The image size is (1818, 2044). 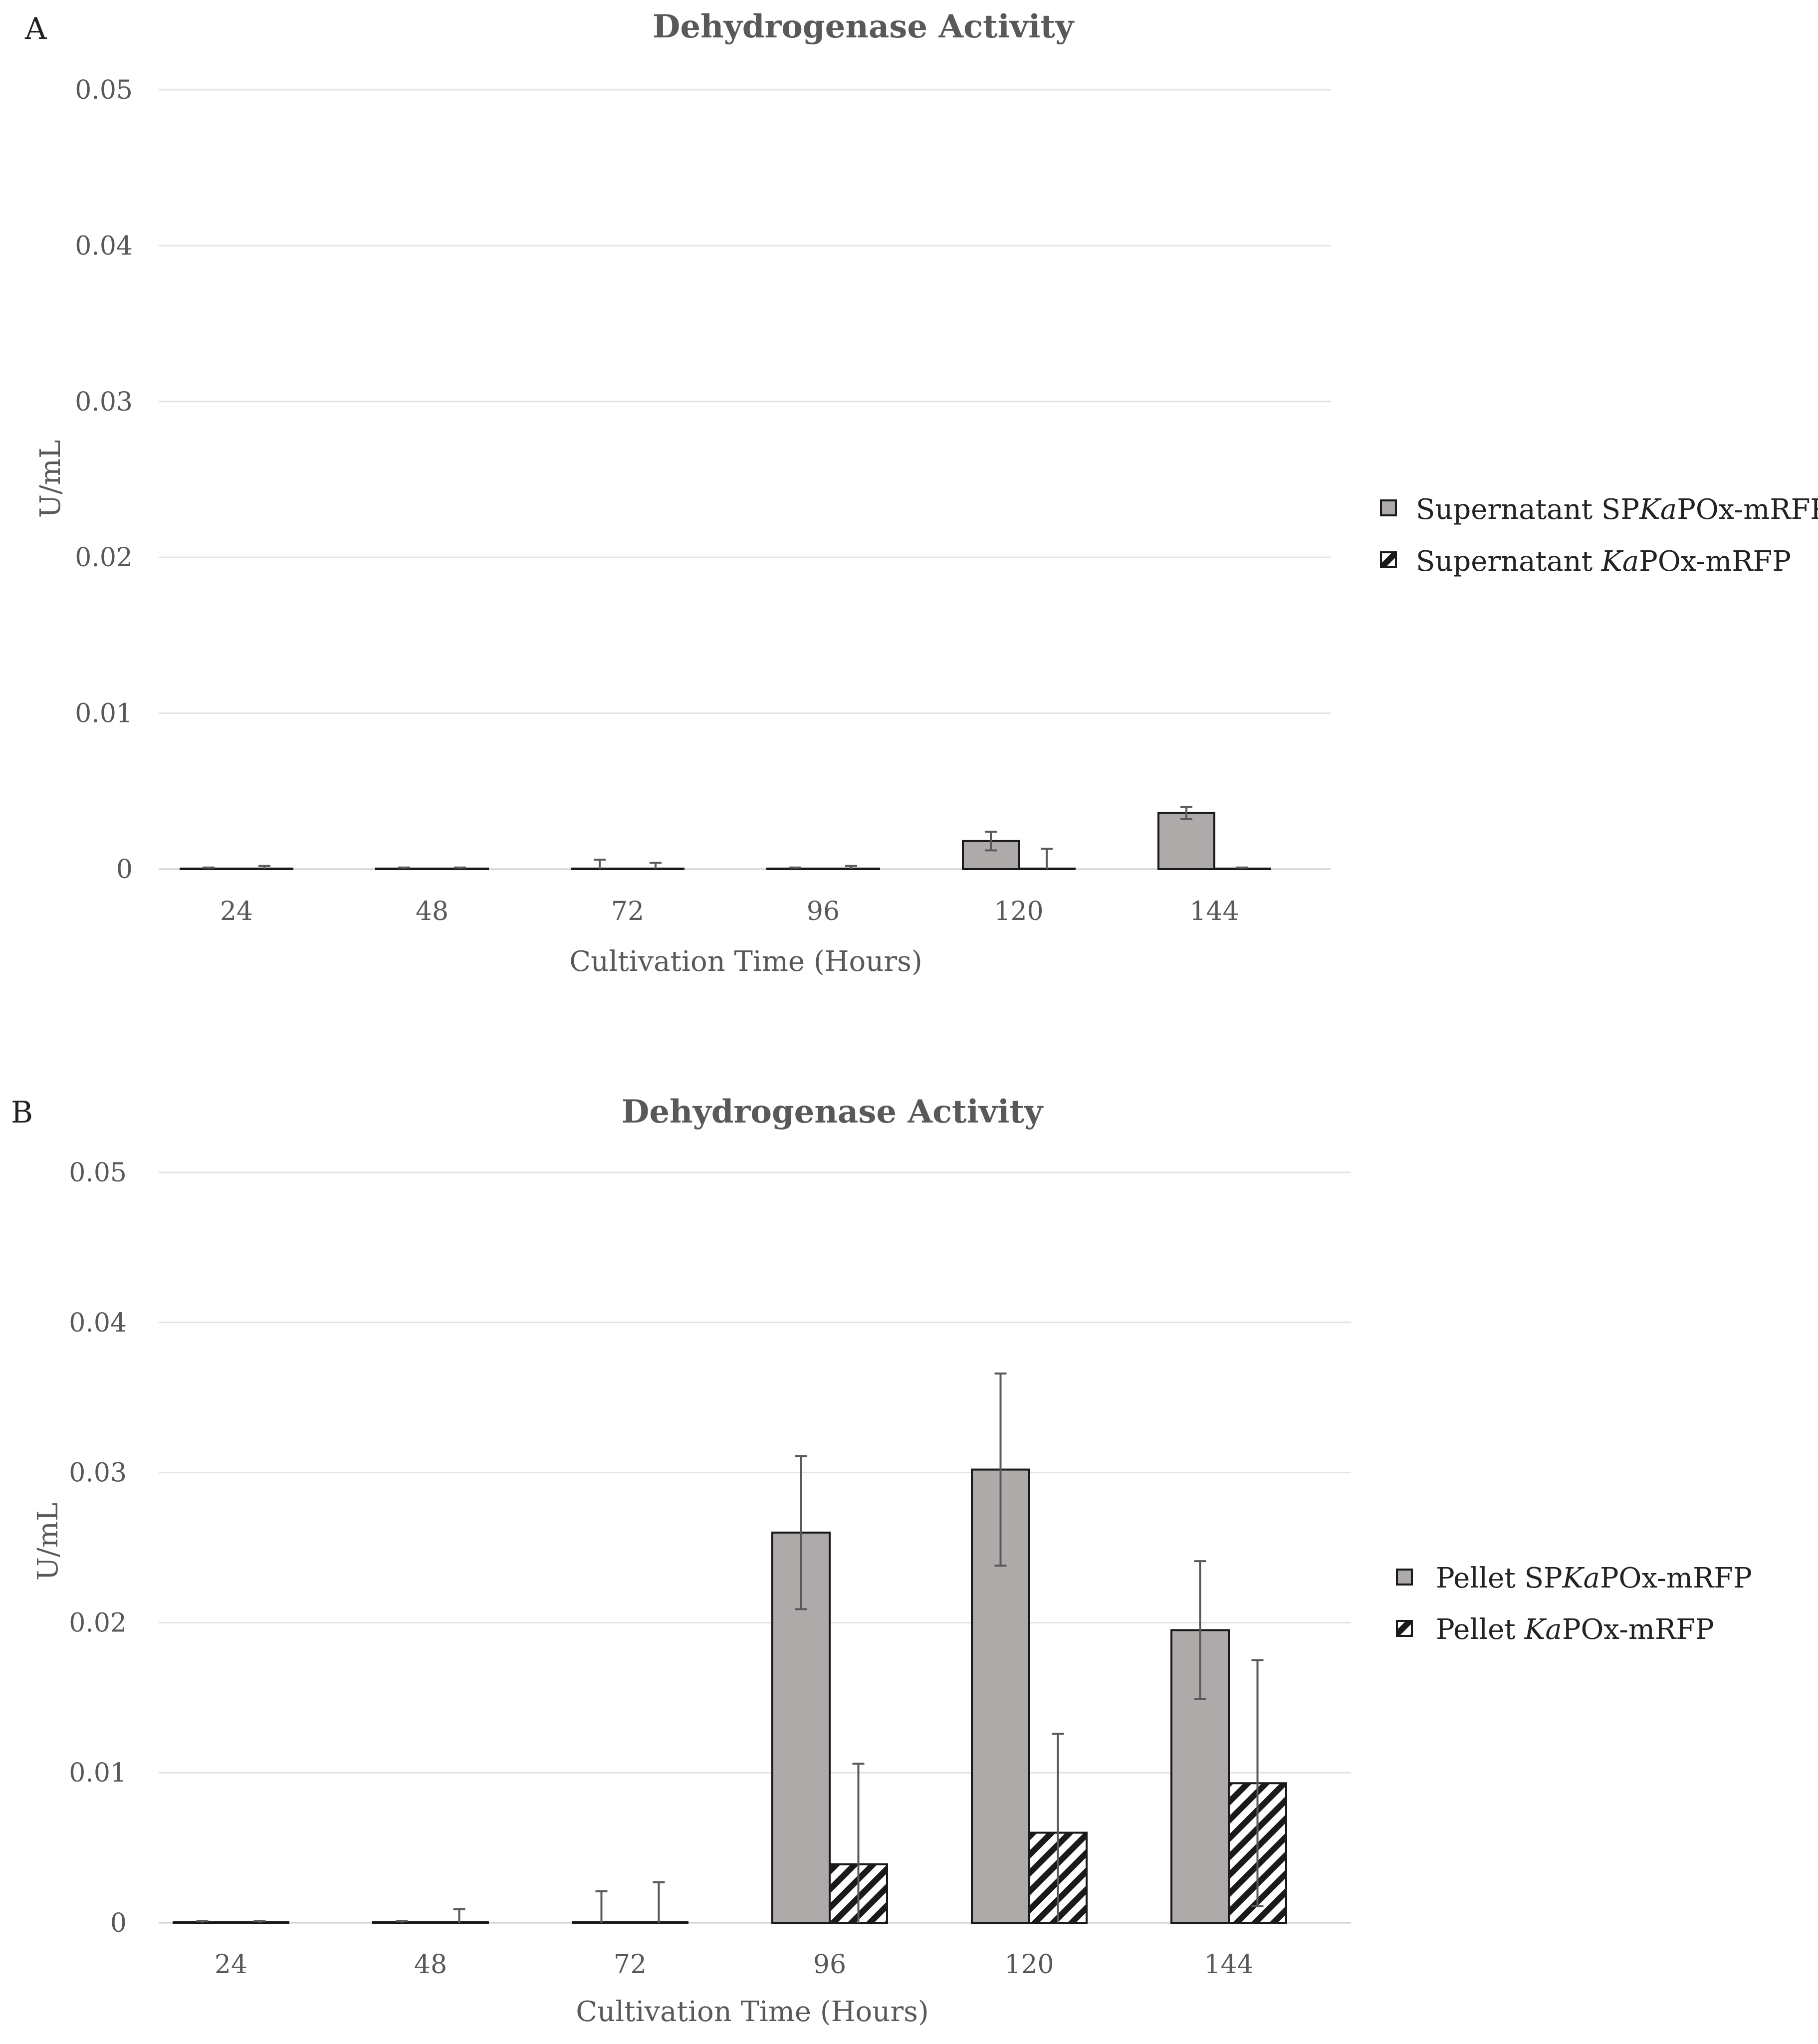 I want to click on chart-b-x-axis-label: Cultivation Time (Hours), so click(x=752, y=2012).